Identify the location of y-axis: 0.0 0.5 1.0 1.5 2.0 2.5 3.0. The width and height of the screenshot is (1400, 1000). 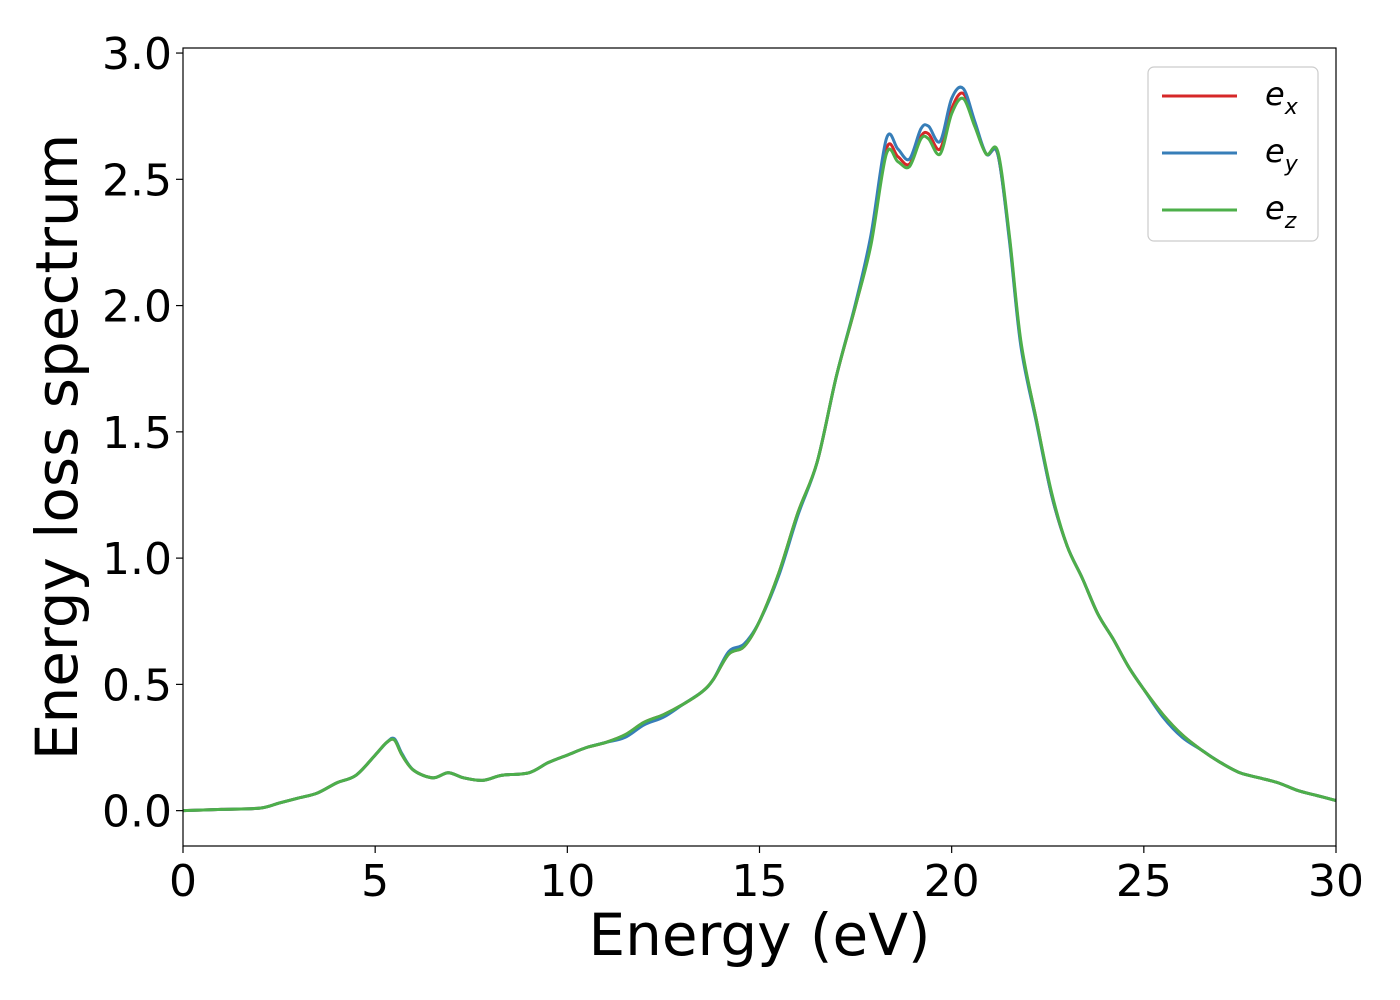
(142, 433).